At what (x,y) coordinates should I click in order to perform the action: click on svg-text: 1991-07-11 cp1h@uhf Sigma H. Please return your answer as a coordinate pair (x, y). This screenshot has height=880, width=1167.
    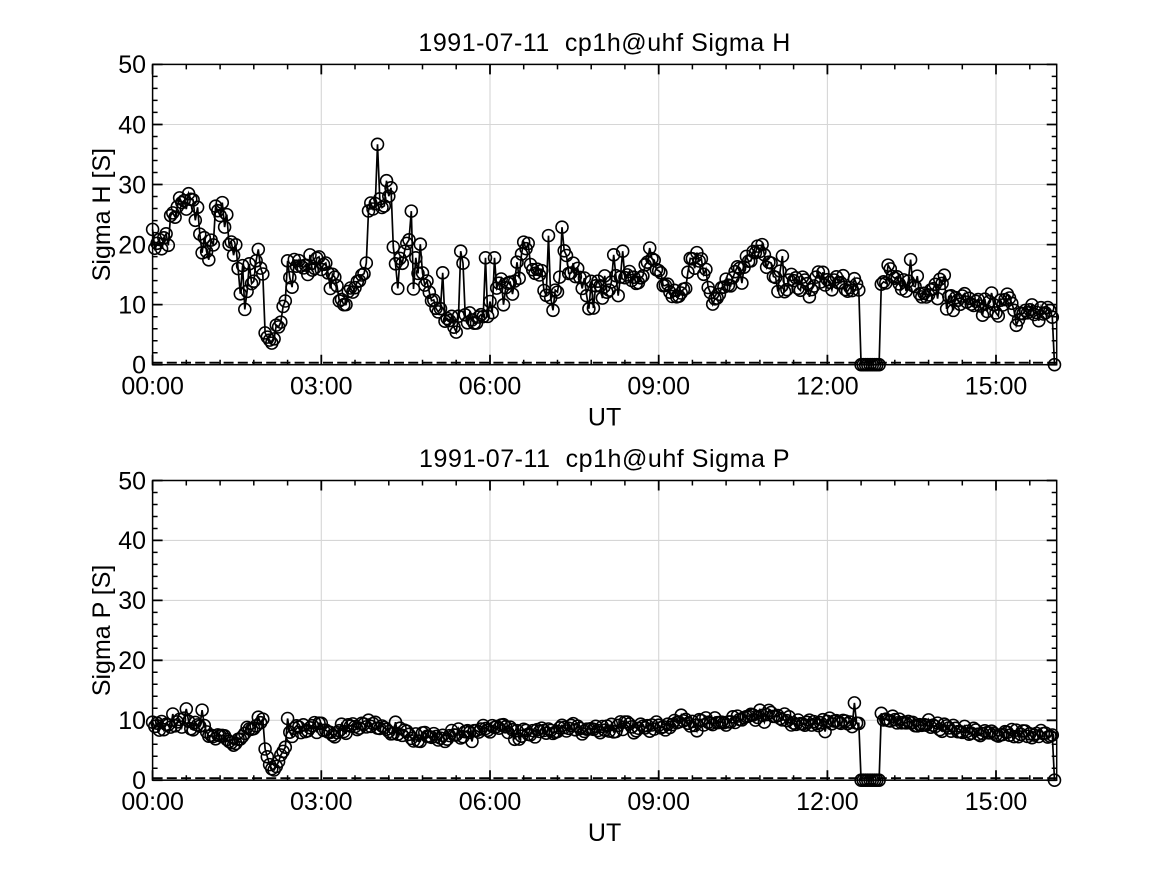
    Looking at the image, I should click on (604, 43).